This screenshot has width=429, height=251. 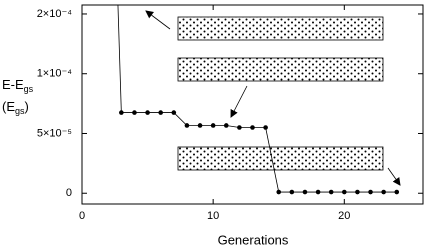 What do you see at coordinates (54, 133) in the screenshot?
I see `y-tick-label: 5×10⁻⁵` at bounding box center [54, 133].